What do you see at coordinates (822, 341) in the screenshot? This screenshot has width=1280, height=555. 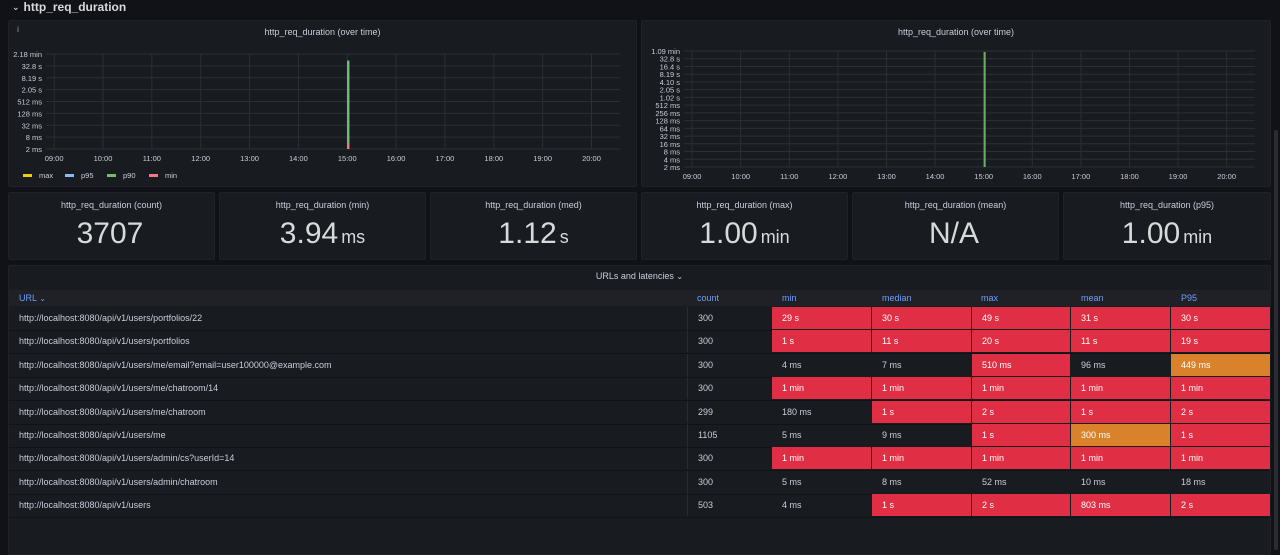 I see `table-cell-min: 1 s` at bounding box center [822, 341].